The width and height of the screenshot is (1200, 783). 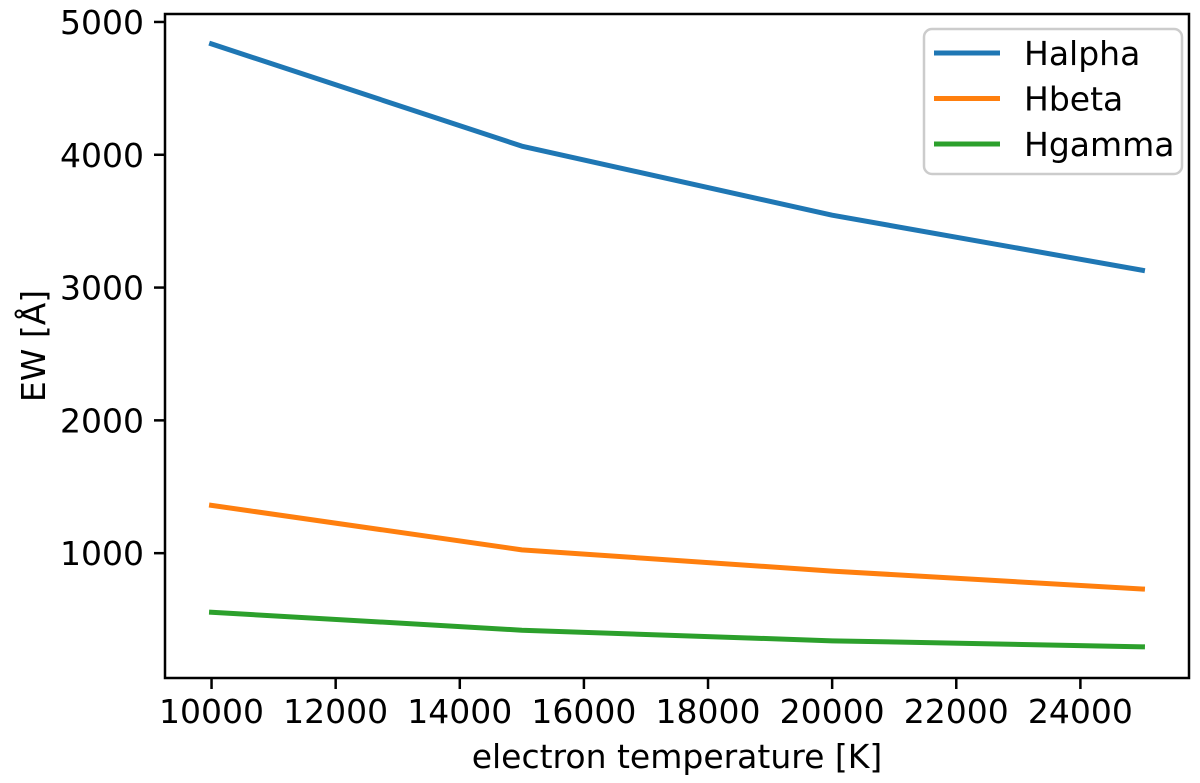 I want to click on y-tick-label: 4000, so click(x=102, y=155).